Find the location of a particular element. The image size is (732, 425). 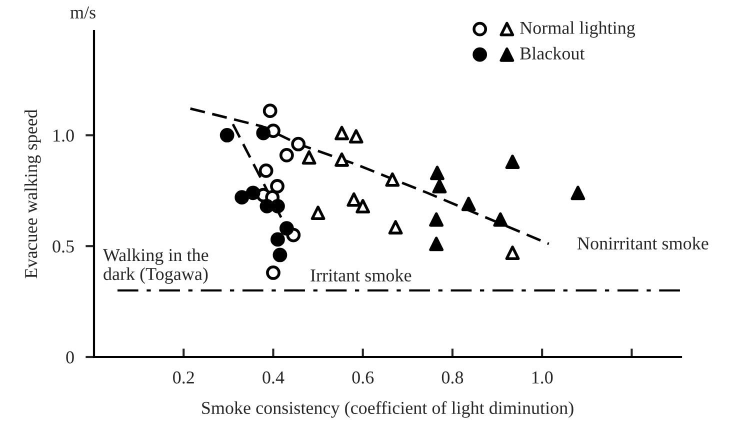

text: m/s is located at coordinates (83, 12).